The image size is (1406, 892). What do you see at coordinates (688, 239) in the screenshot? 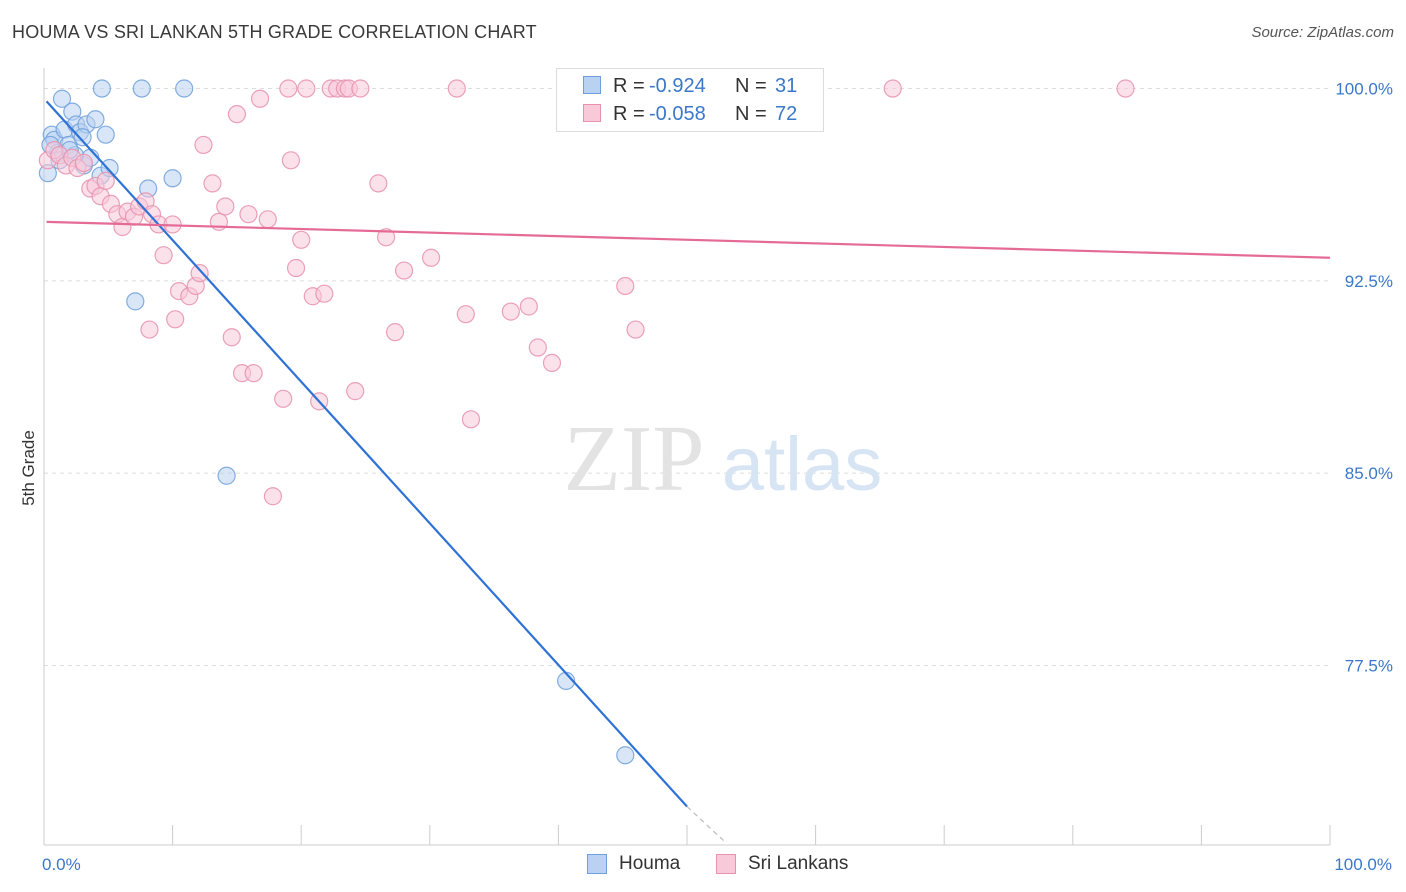
I see `sri-lankans-trend-line` at bounding box center [688, 239].